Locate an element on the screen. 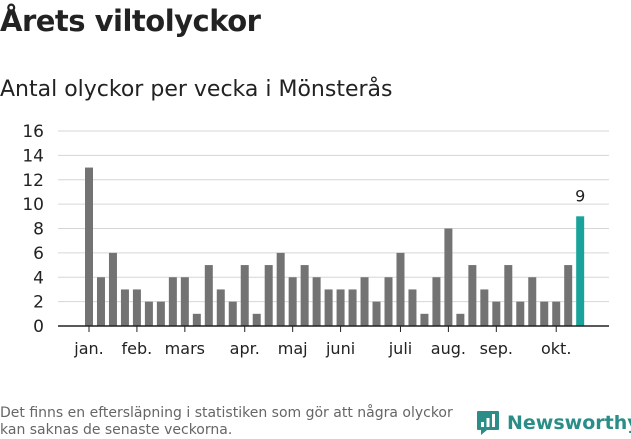 Image resolution: width=631 pixels, height=439 pixels. newsworthy-brand: Newsworthy is located at coordinates (553, 423).